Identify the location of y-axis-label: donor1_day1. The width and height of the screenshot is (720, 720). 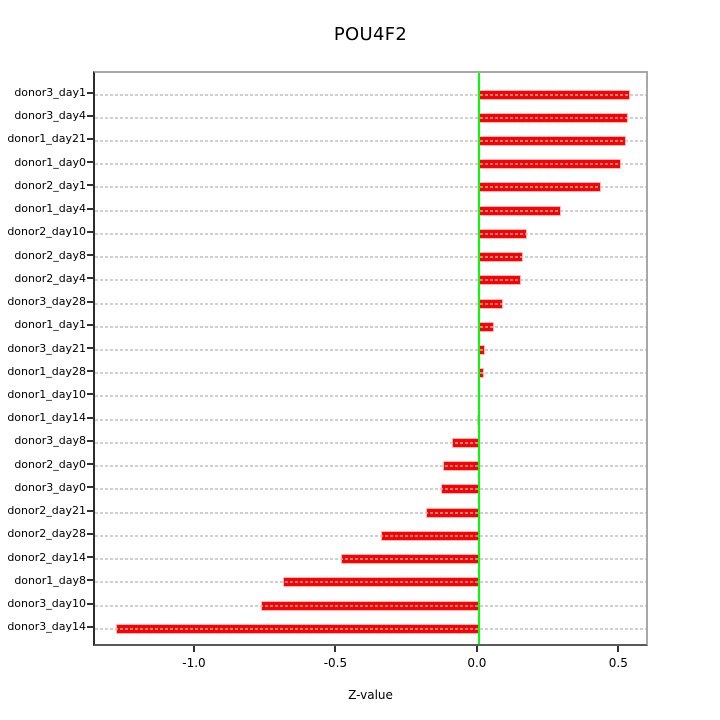
(50, 325).